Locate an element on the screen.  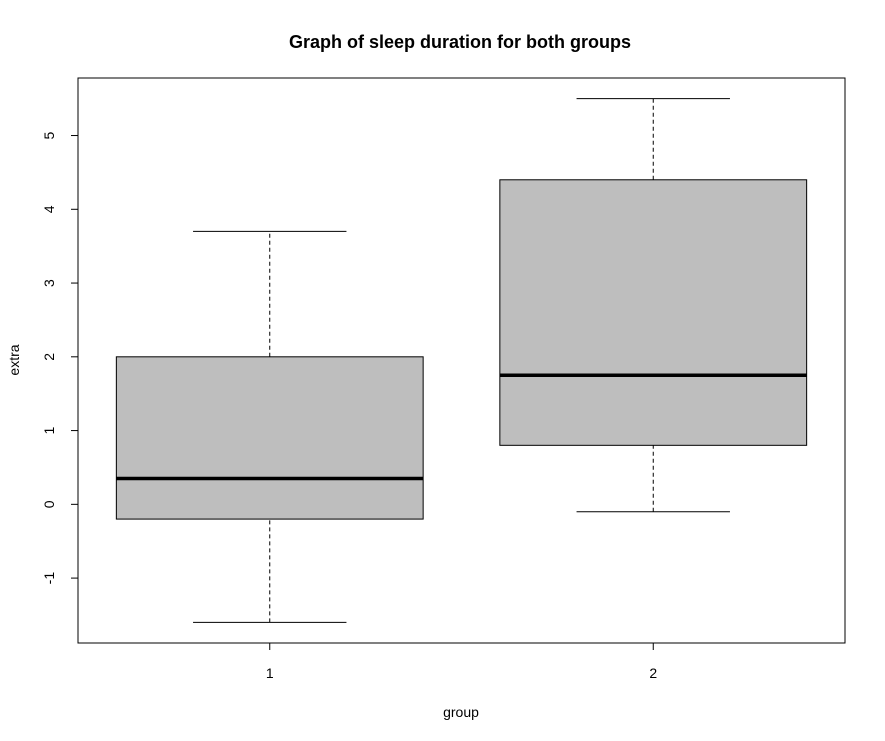
y-tick-label: 2 is located at coordinates (49, 357).